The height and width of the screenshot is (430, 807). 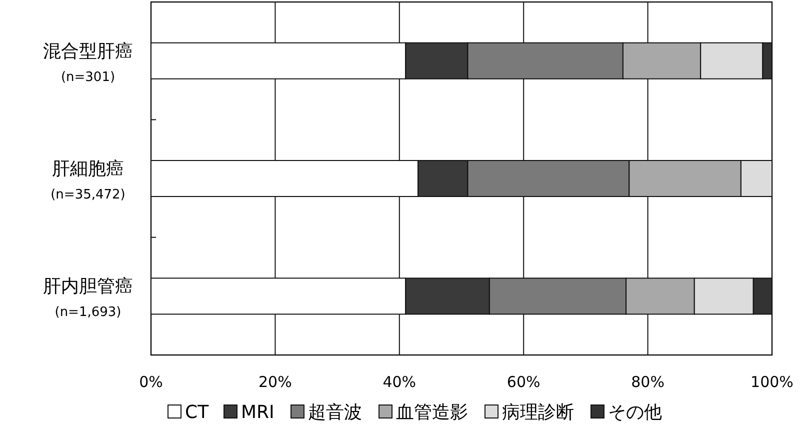 I want to click on x-tick-label: 100%, so click(x=772, y=382).